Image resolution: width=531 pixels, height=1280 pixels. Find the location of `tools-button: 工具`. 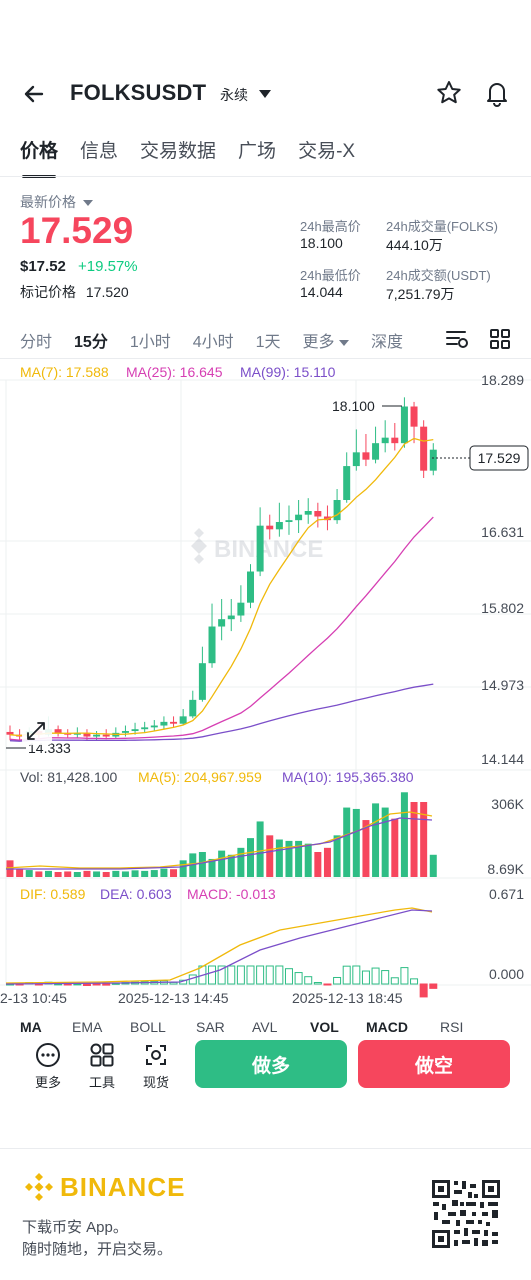

tools-button: 工具 is located at coordinates (102, 1066).